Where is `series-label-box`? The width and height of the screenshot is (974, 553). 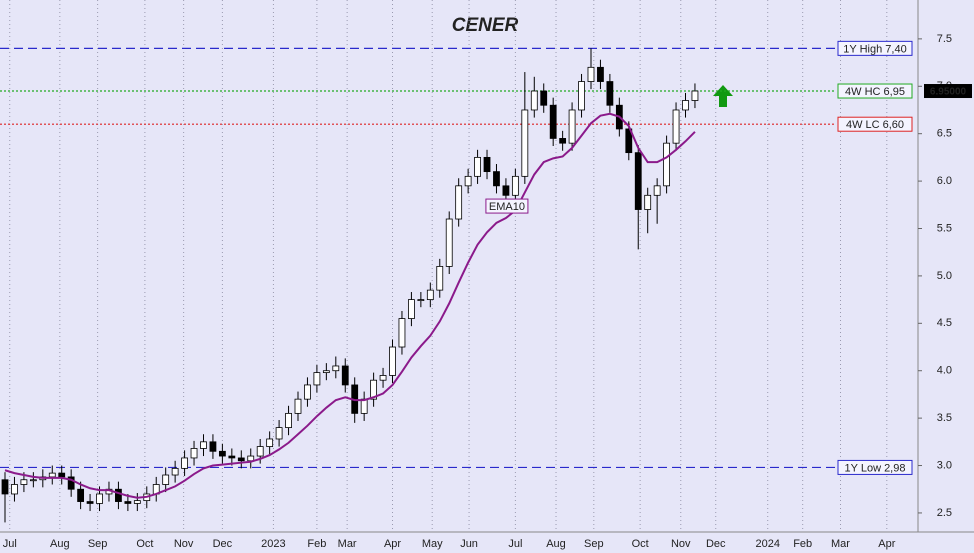 series-label-box is located at coordinates (507, 206).